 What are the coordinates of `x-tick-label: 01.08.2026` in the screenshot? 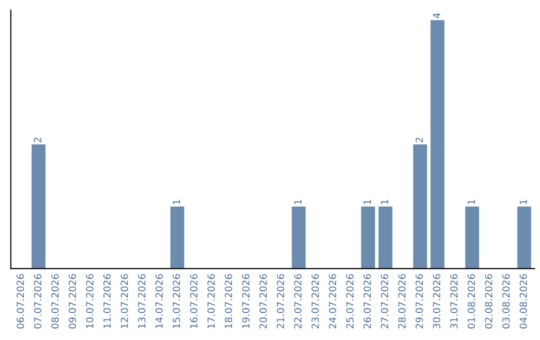 It's located at (471, 301).